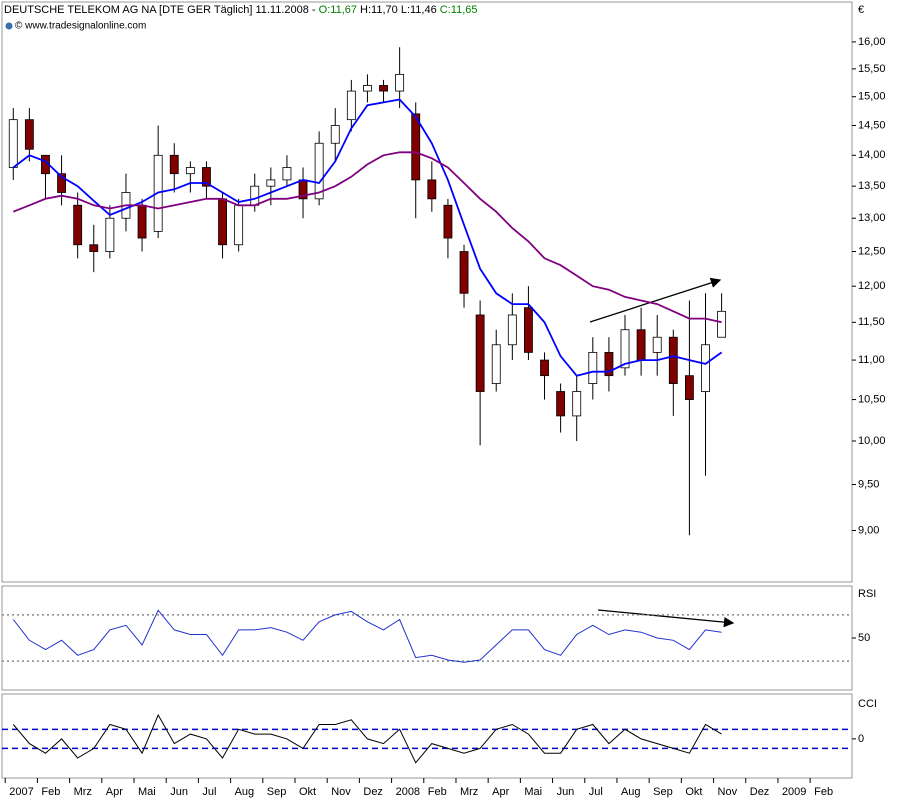 The height and width of the screenshot is (800, 900). I want to click on y-tick-label: 9,50, so click(868, 484).